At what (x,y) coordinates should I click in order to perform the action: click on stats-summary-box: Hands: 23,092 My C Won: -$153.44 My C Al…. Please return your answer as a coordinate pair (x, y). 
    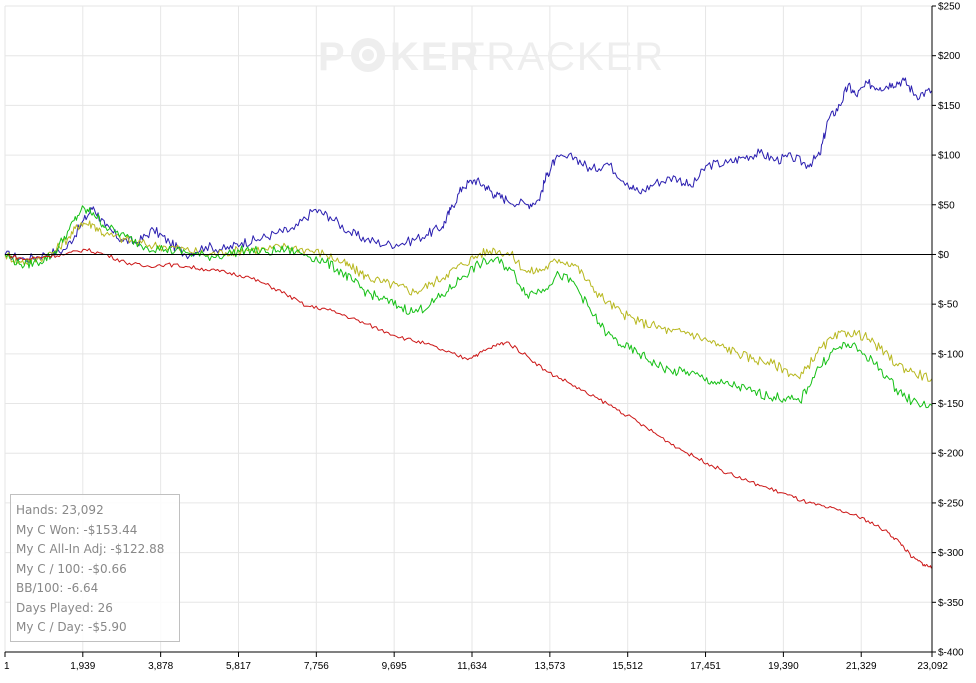
    Looking at the image, I should click on (95, 568).